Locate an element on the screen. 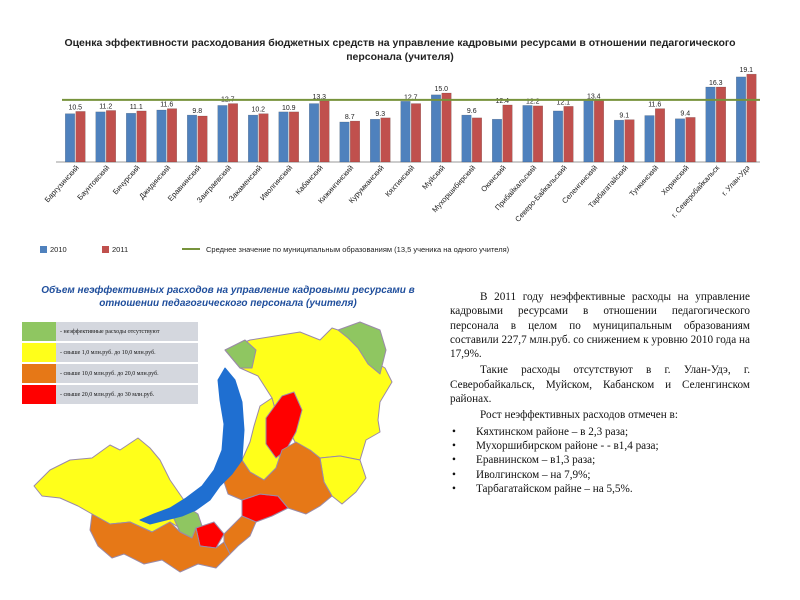 The image size is (800, 600). legend-label: - свыше 1,0 млн.руб. до 10,0 млн.руб. is located at coordinates (108, 352).